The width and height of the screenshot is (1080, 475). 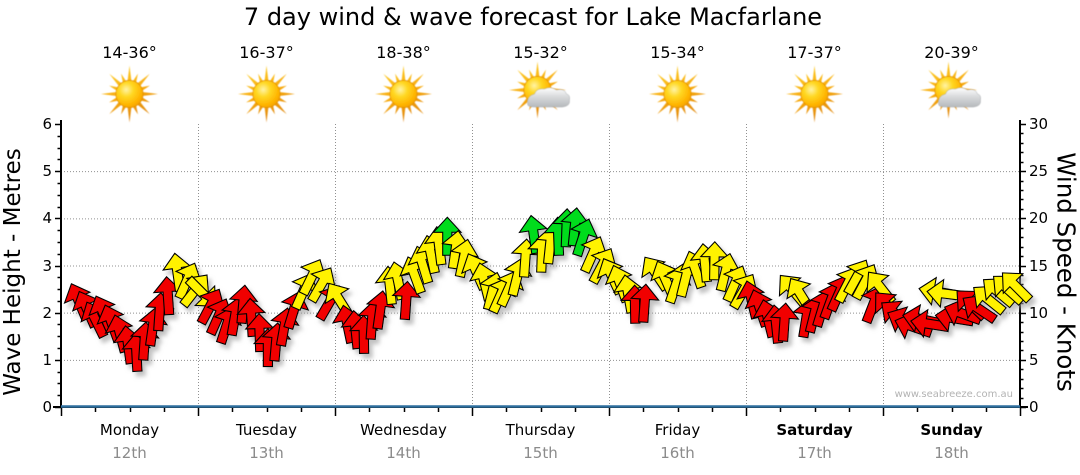 What do you see at coordinates (47, 312) in the screenshot?
I see `left-axis-tick-label: 2` at bounding box center [47, 312].